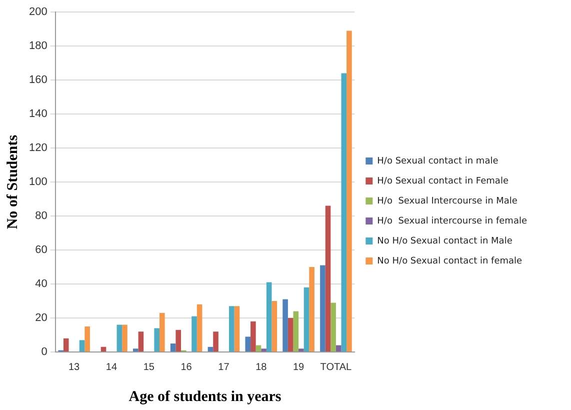 The height and width of the screenshot is (410, 571). What do you see at coordinates (438, 161) in the screenshot?
I see `legend-label: H/o Sexual contact in male` at bounding box center [438, 161].